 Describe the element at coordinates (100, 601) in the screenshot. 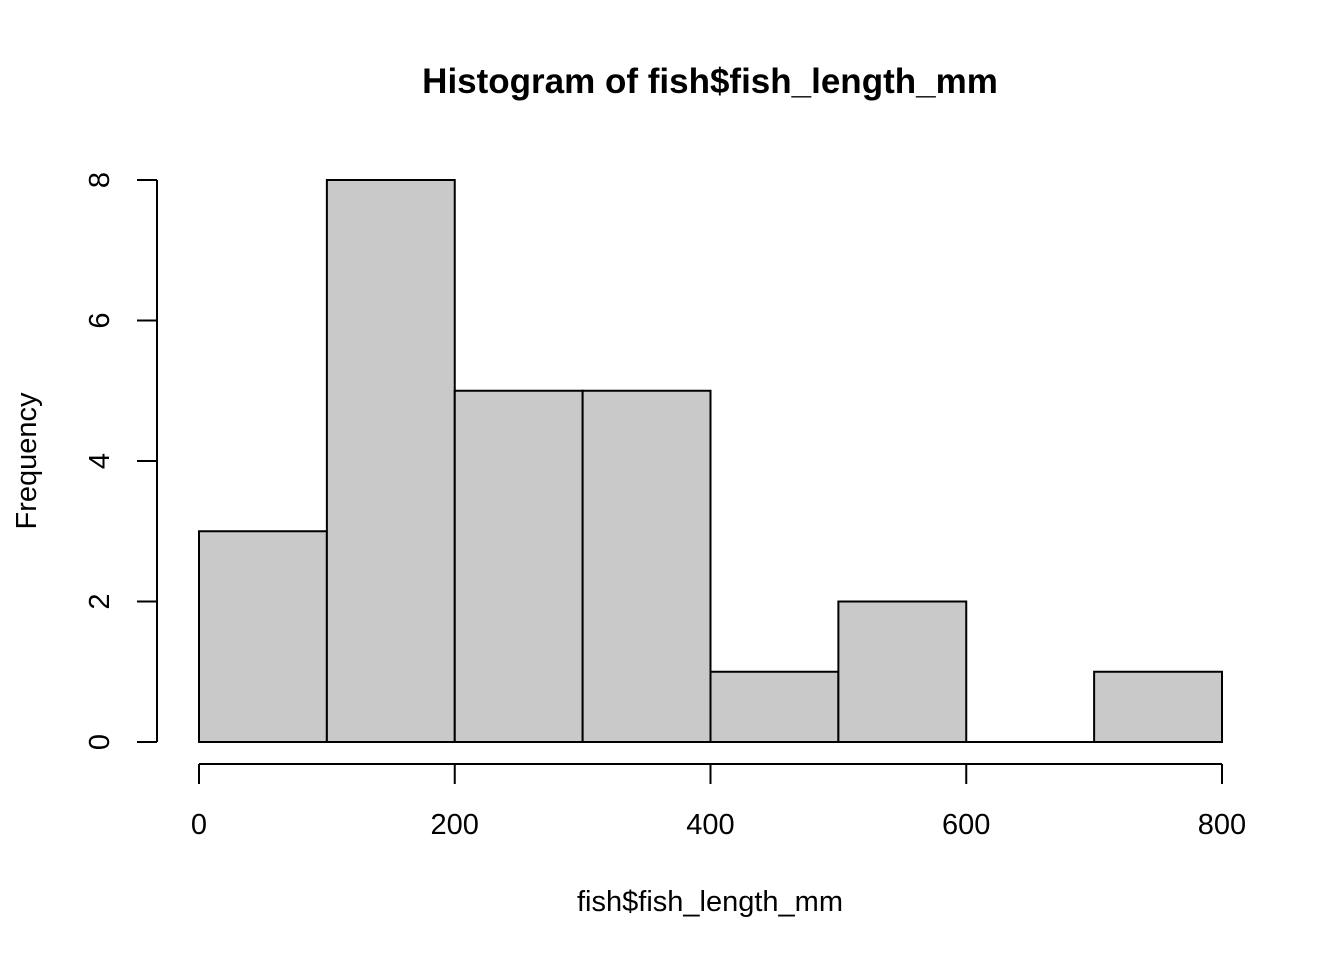

I see `y-tick-label-1: 2` at that location.